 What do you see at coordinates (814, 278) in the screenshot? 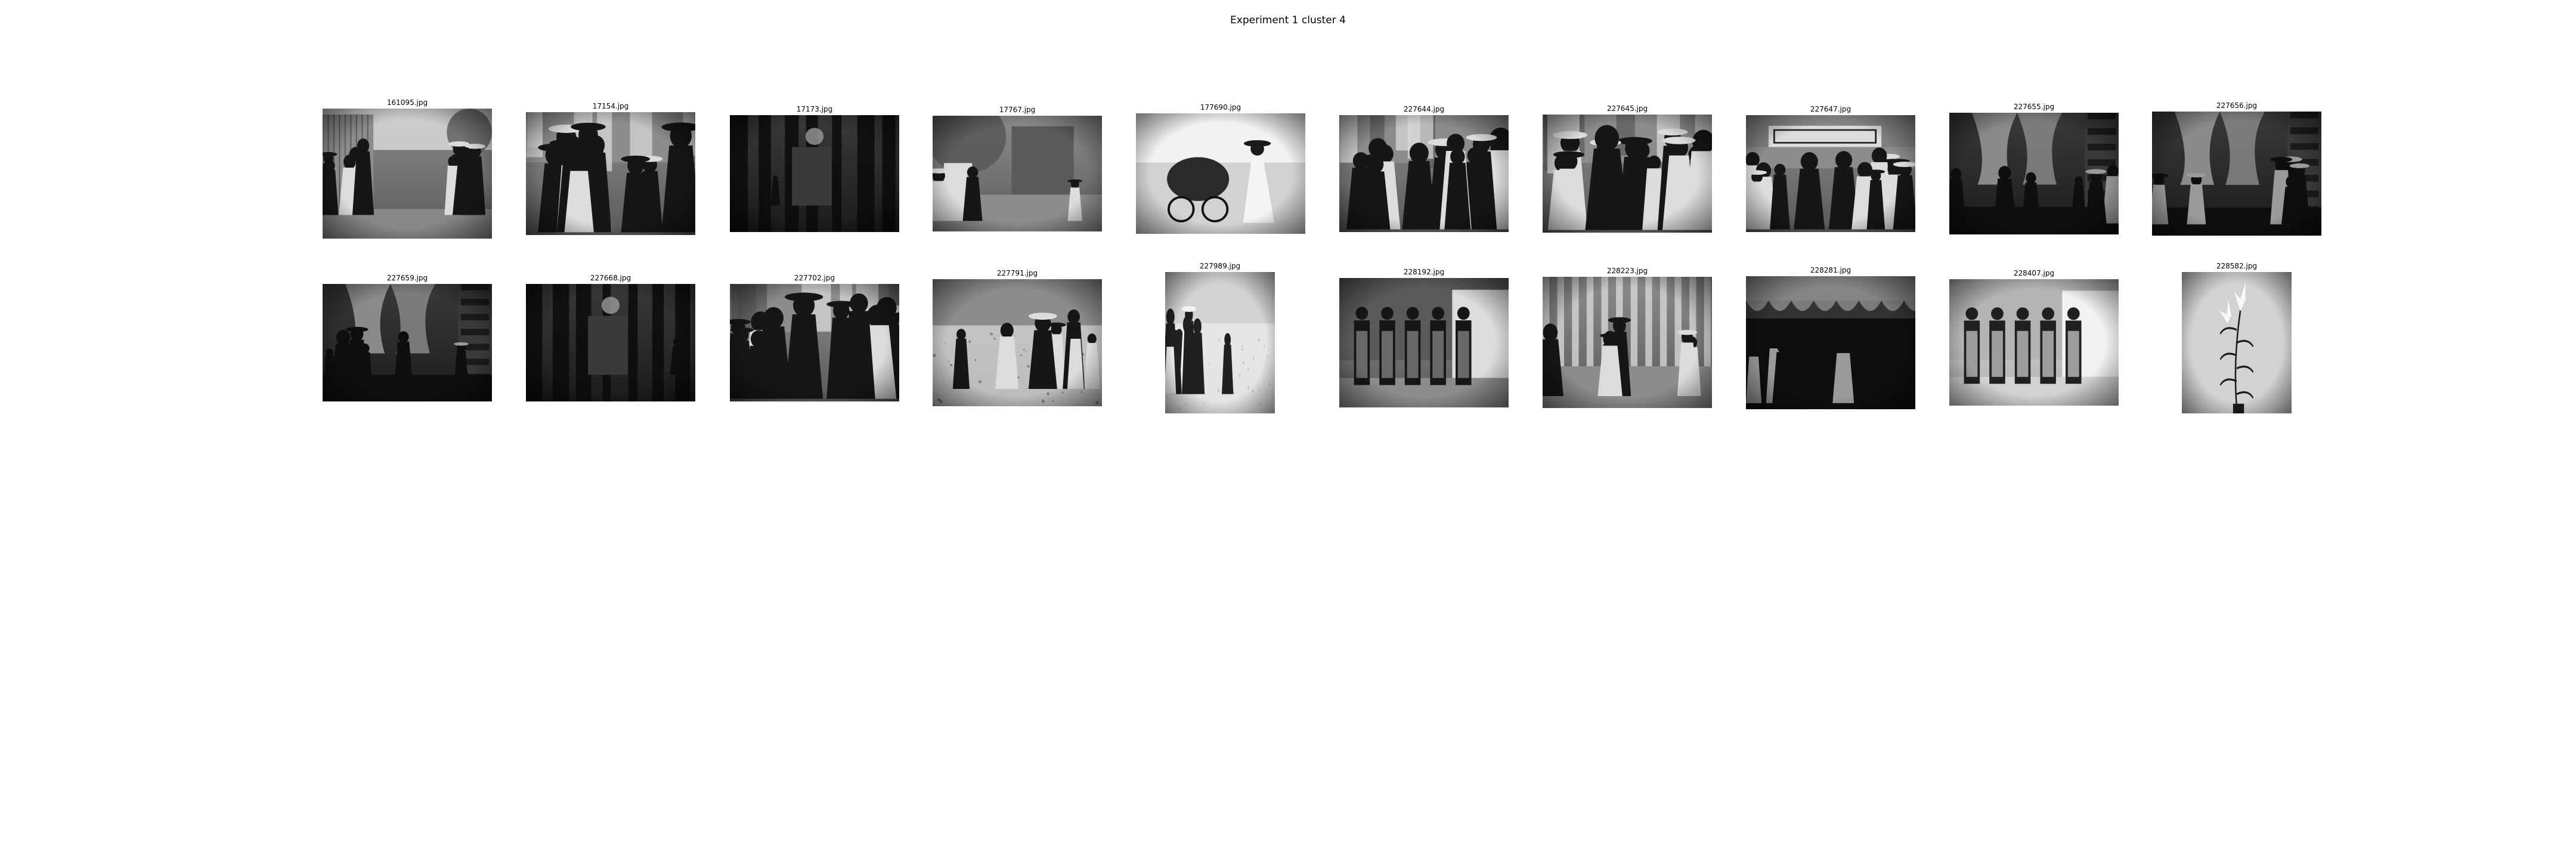
I see `image-filename-label: 227702.jpg` at bounding box center [814, 278].